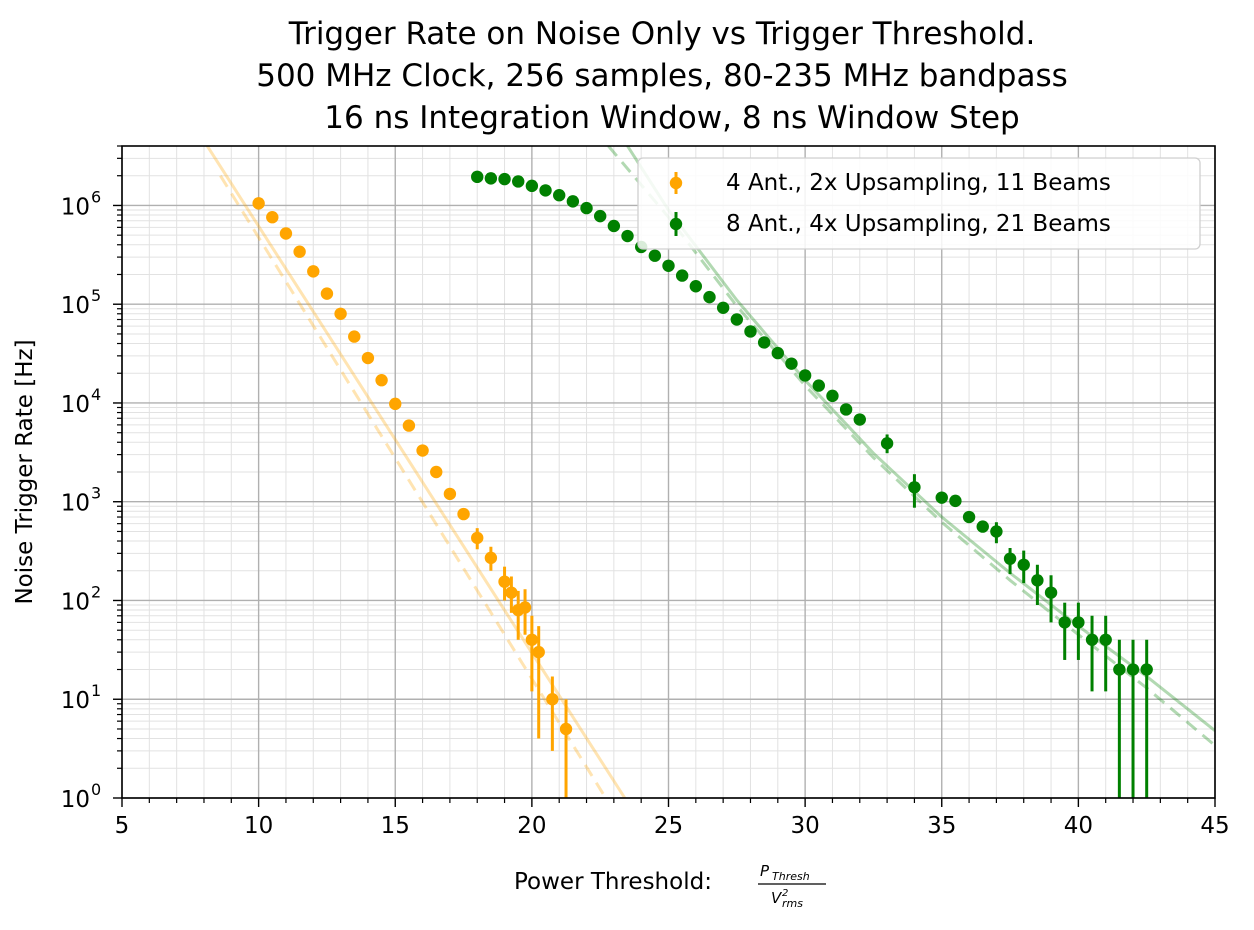 Image resolution: width=1254 pixels, height=930 pixels. Describe the element at coordinates (96, 789) in the screenshot. I see `y-tick-label-exponent: 0` at that location.